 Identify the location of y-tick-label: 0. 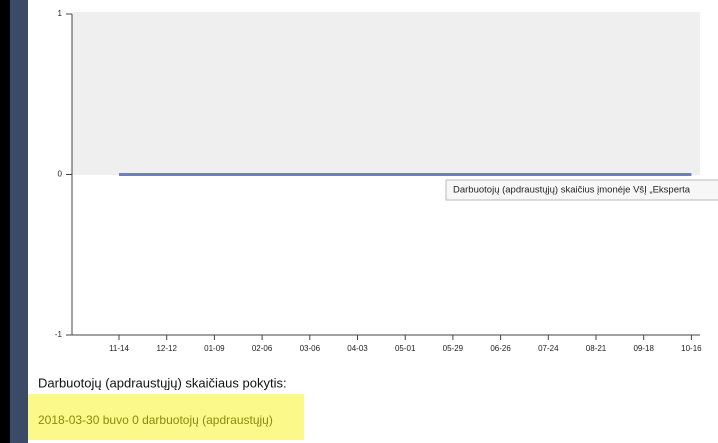
(60, 174).